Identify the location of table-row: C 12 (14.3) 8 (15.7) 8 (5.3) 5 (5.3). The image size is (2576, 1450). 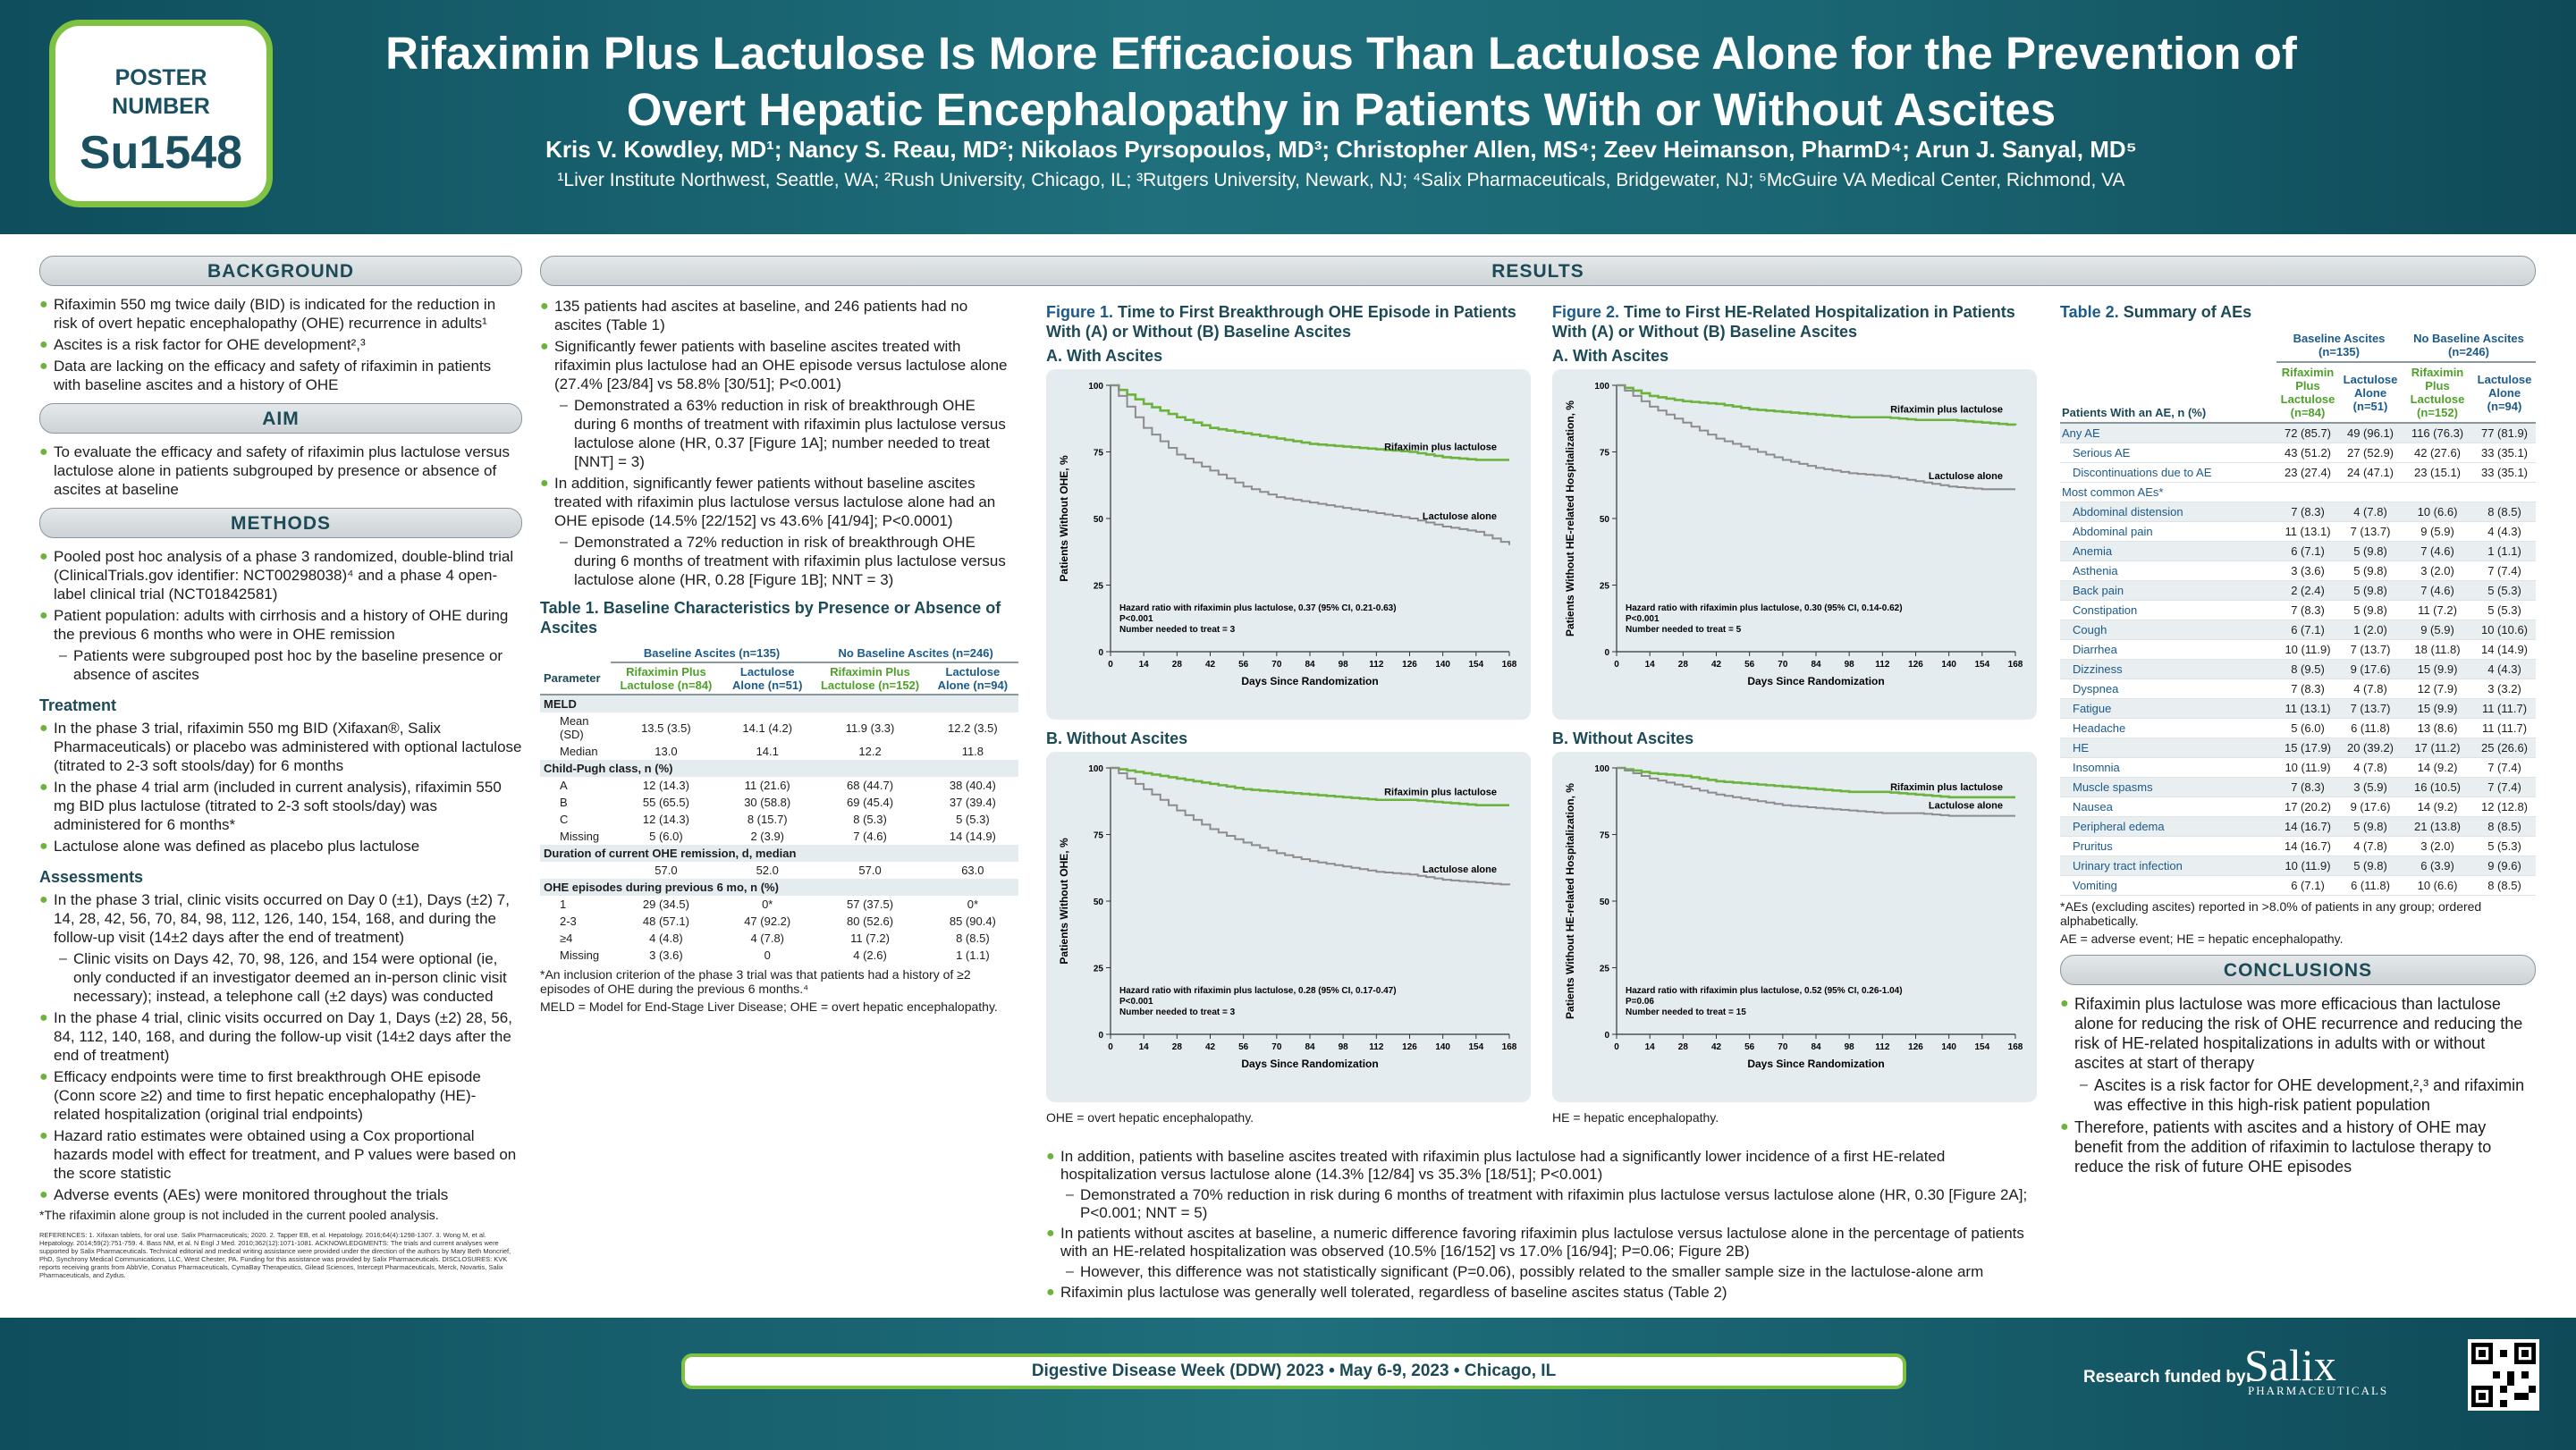
(775, 819).